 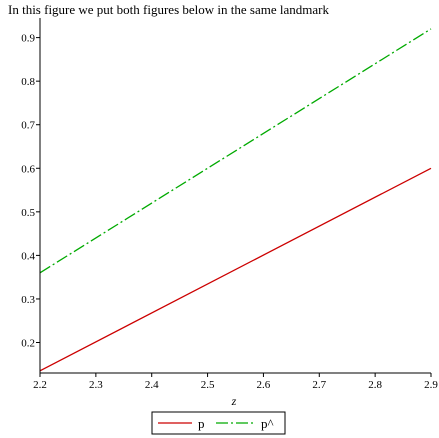 What do you see at coordinates (267, 423) in the screenshot?
I see `legend-label-p-hat: p^` at bounding box center [267, 423].